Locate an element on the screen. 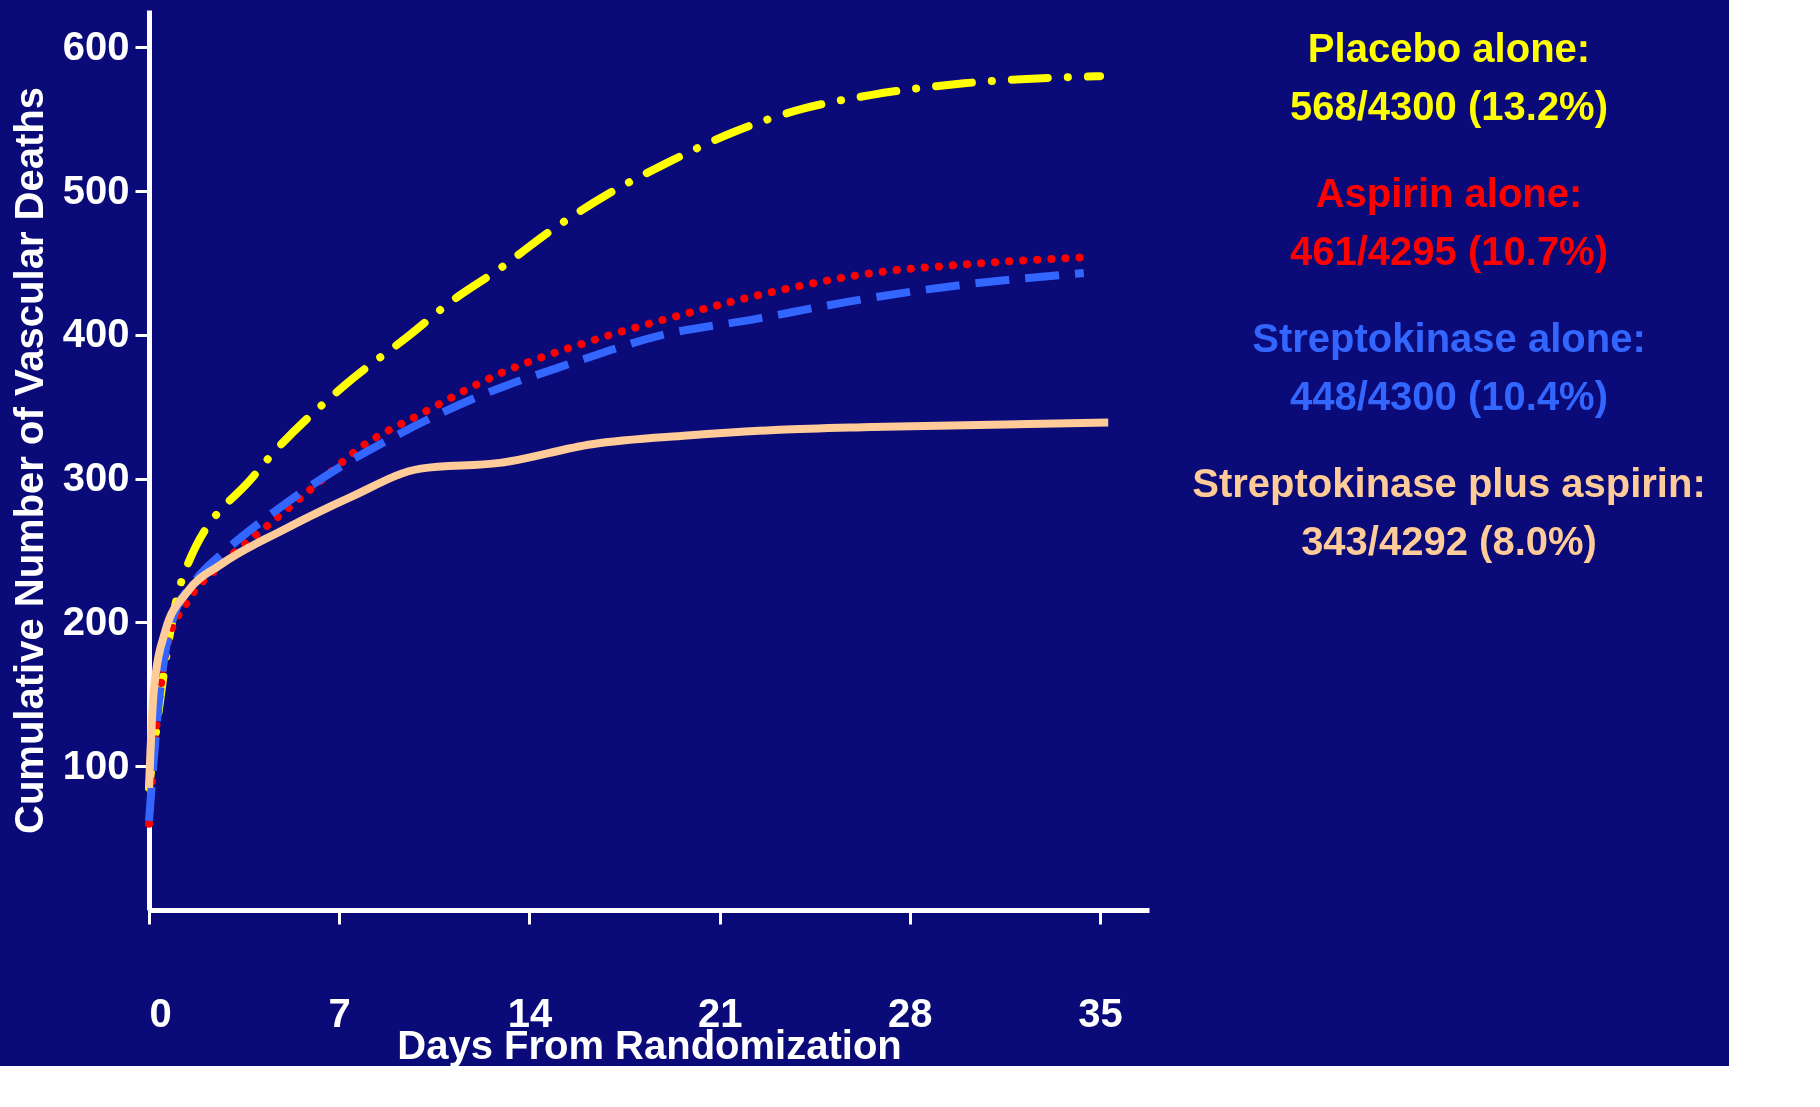 The height and width of the screenshot is (1107, 1820). y-tick-label: 200 is located at coordinates (96, 620).